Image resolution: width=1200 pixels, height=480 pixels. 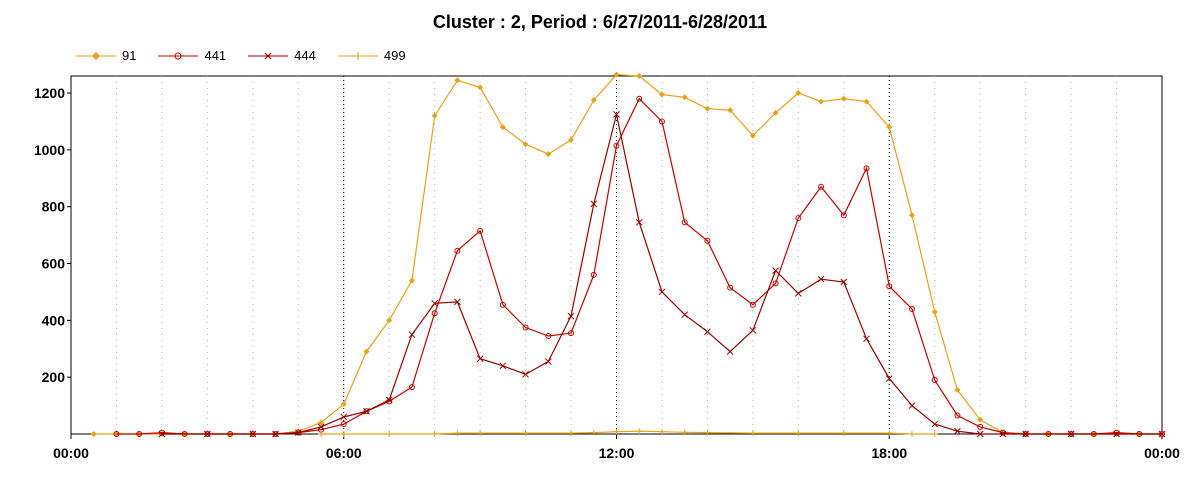 I want to click on legend-item-444: 444, so click(x=282, y=55).